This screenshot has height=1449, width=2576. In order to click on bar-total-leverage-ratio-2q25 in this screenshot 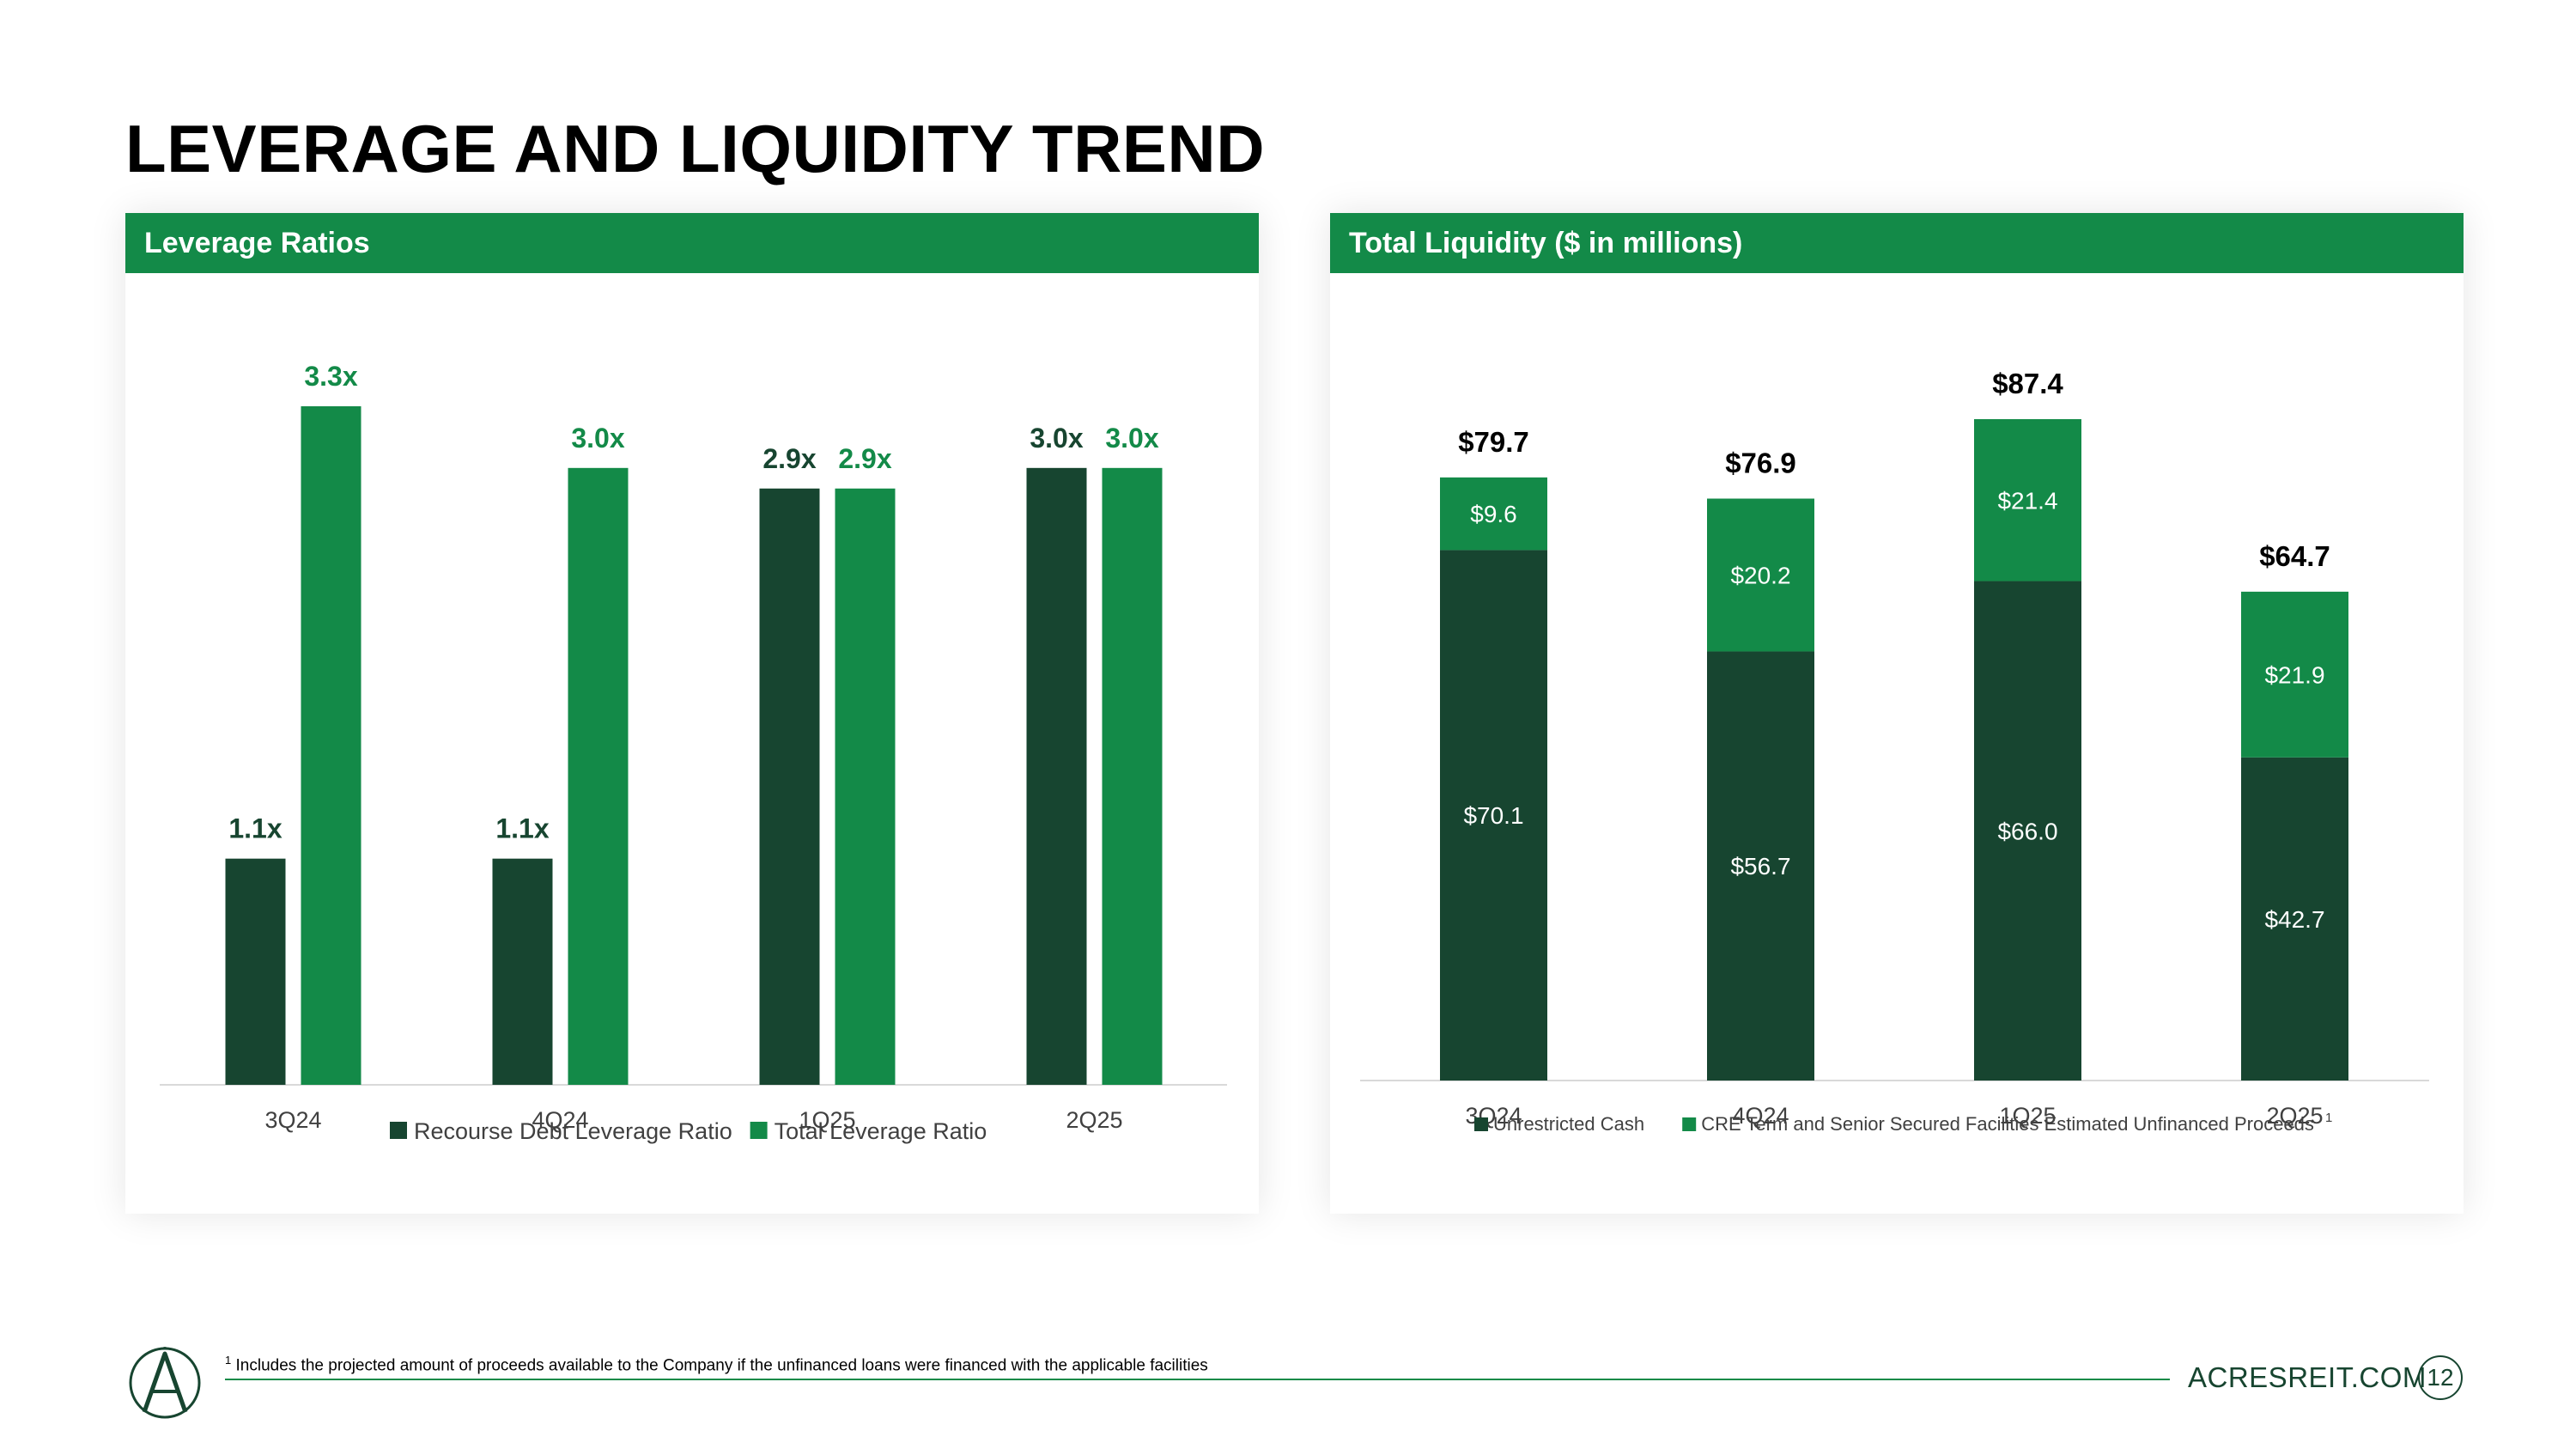, I will do `click(1133, 776)`.